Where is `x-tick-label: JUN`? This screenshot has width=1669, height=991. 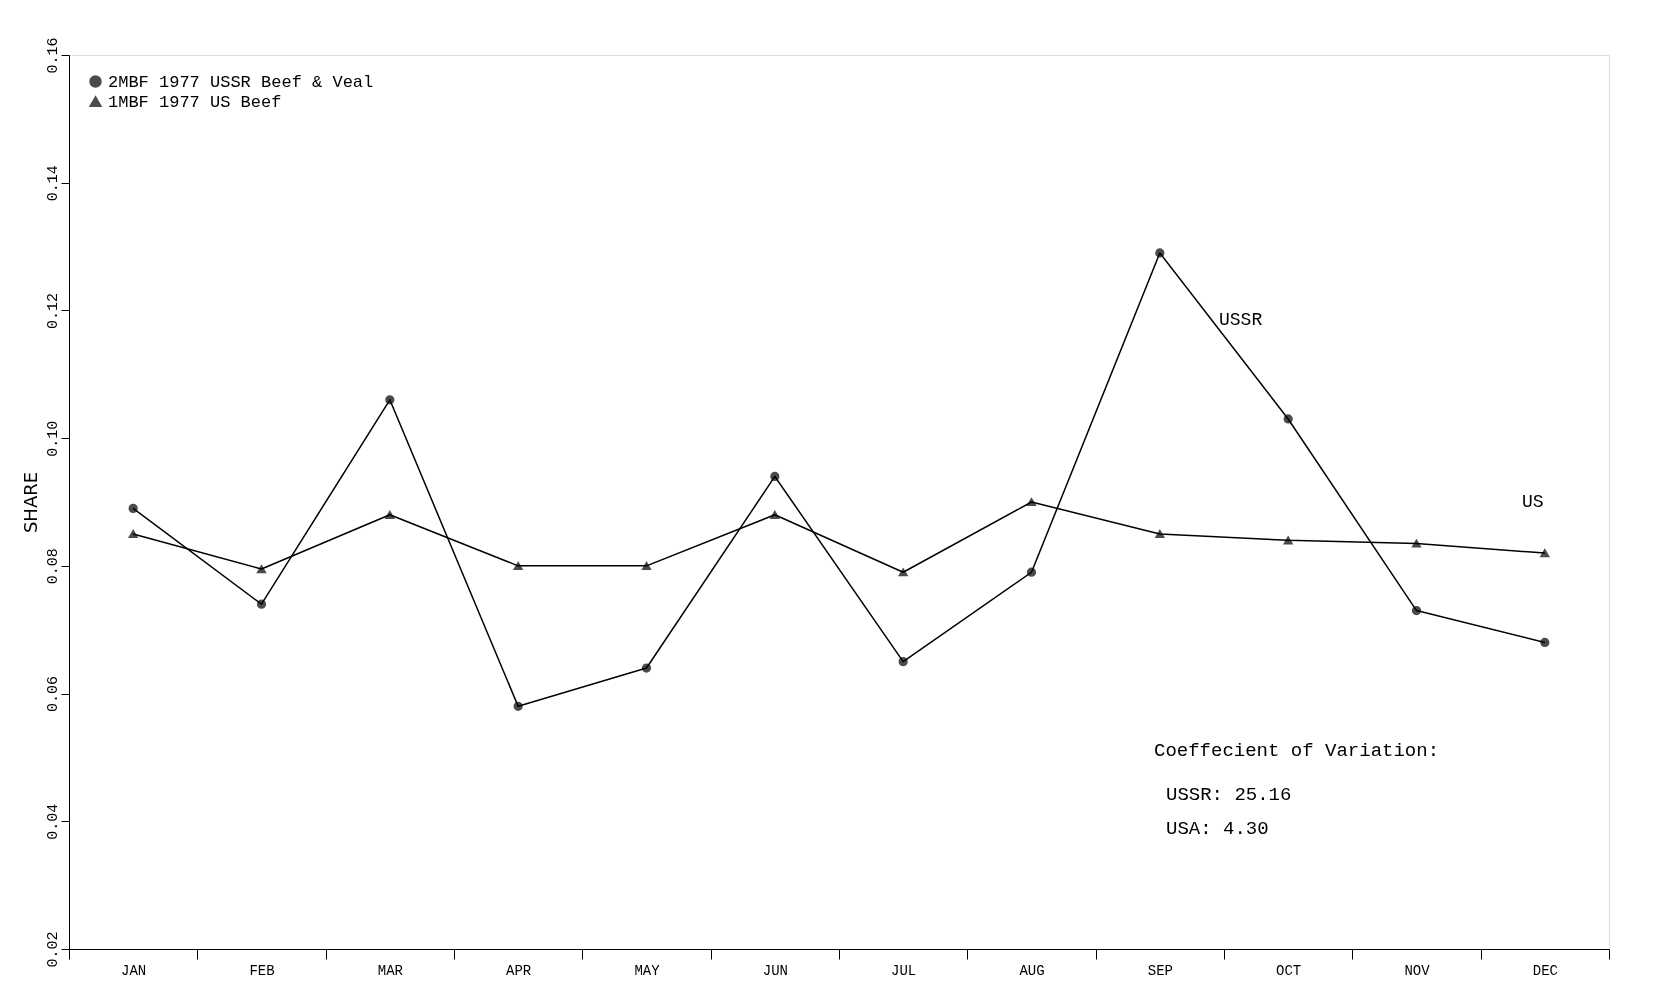 x-tick-label: JUN is located at coordinates (775, 970).